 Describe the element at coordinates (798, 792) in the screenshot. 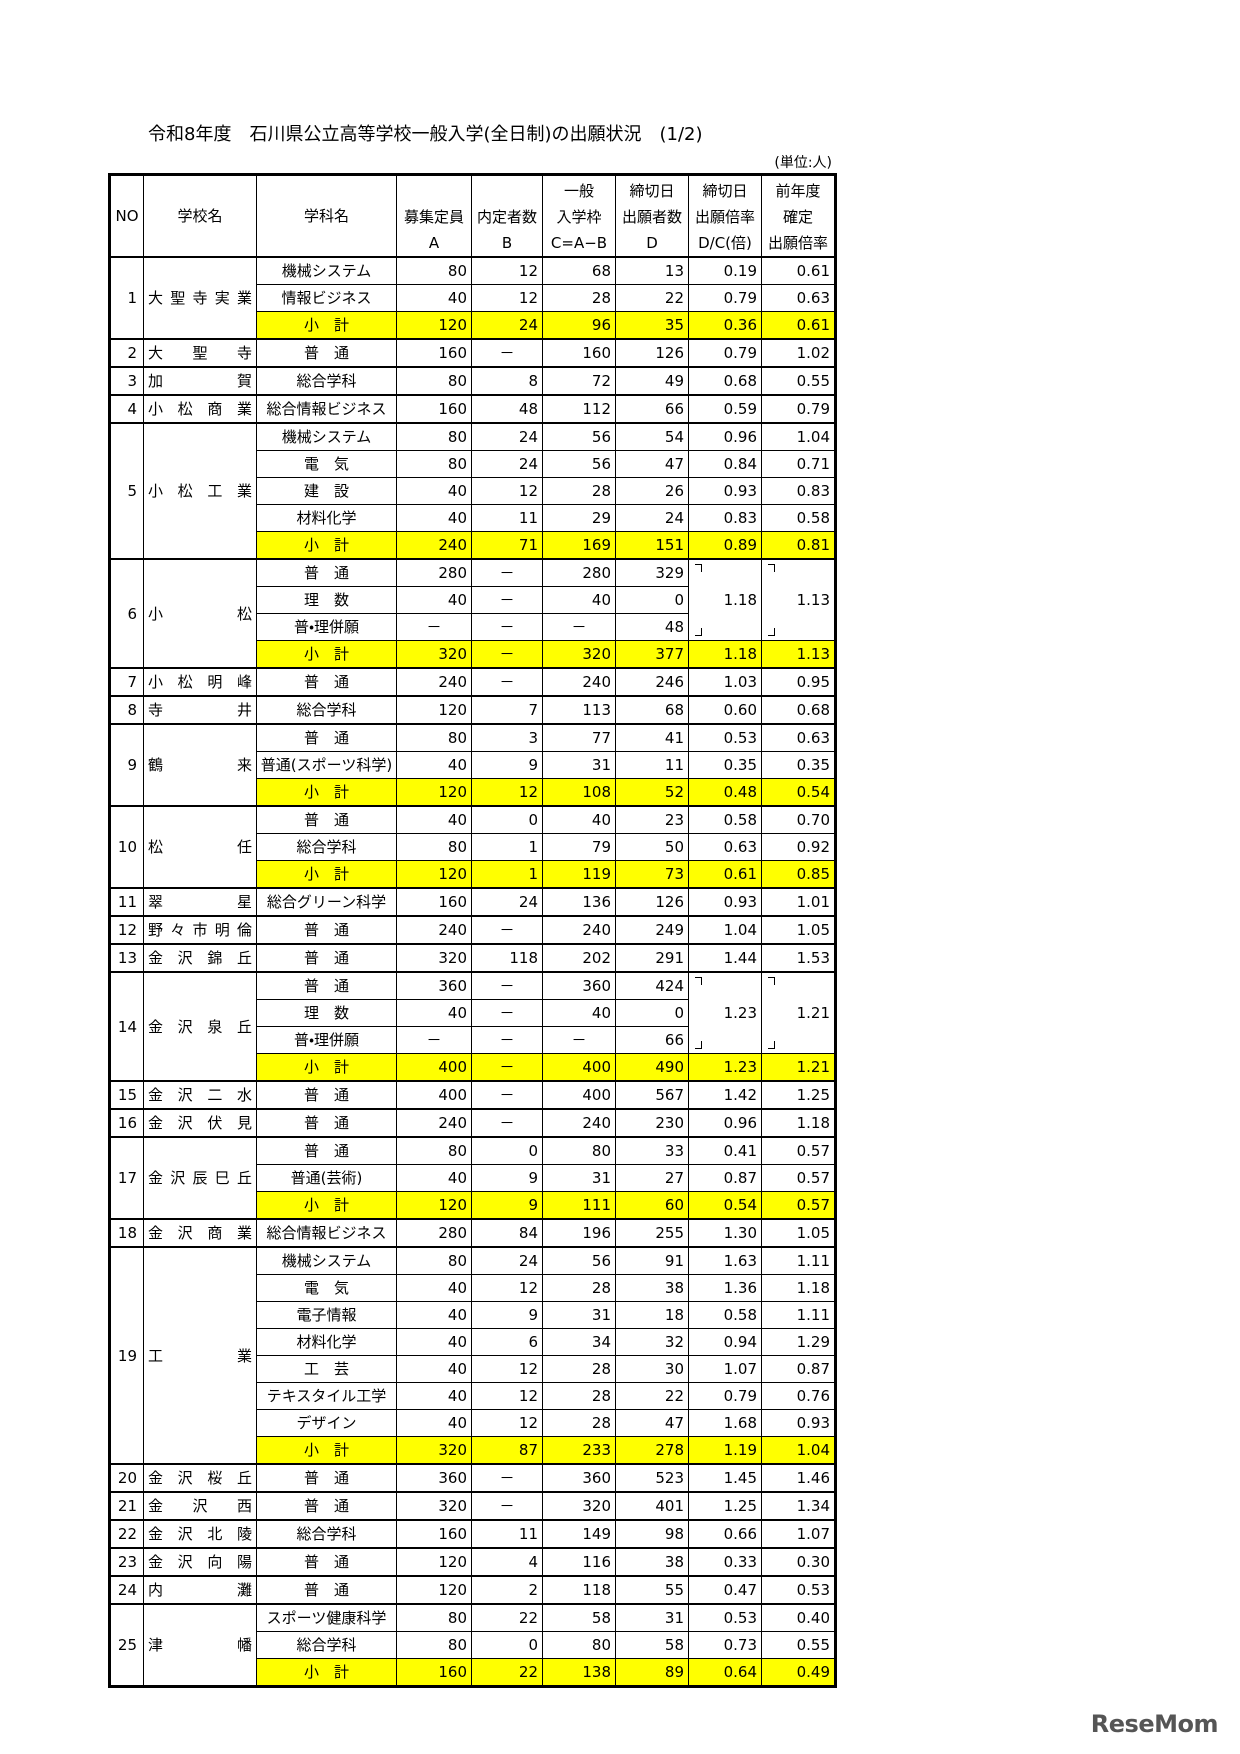

I see `cell: 0.54` at that location.